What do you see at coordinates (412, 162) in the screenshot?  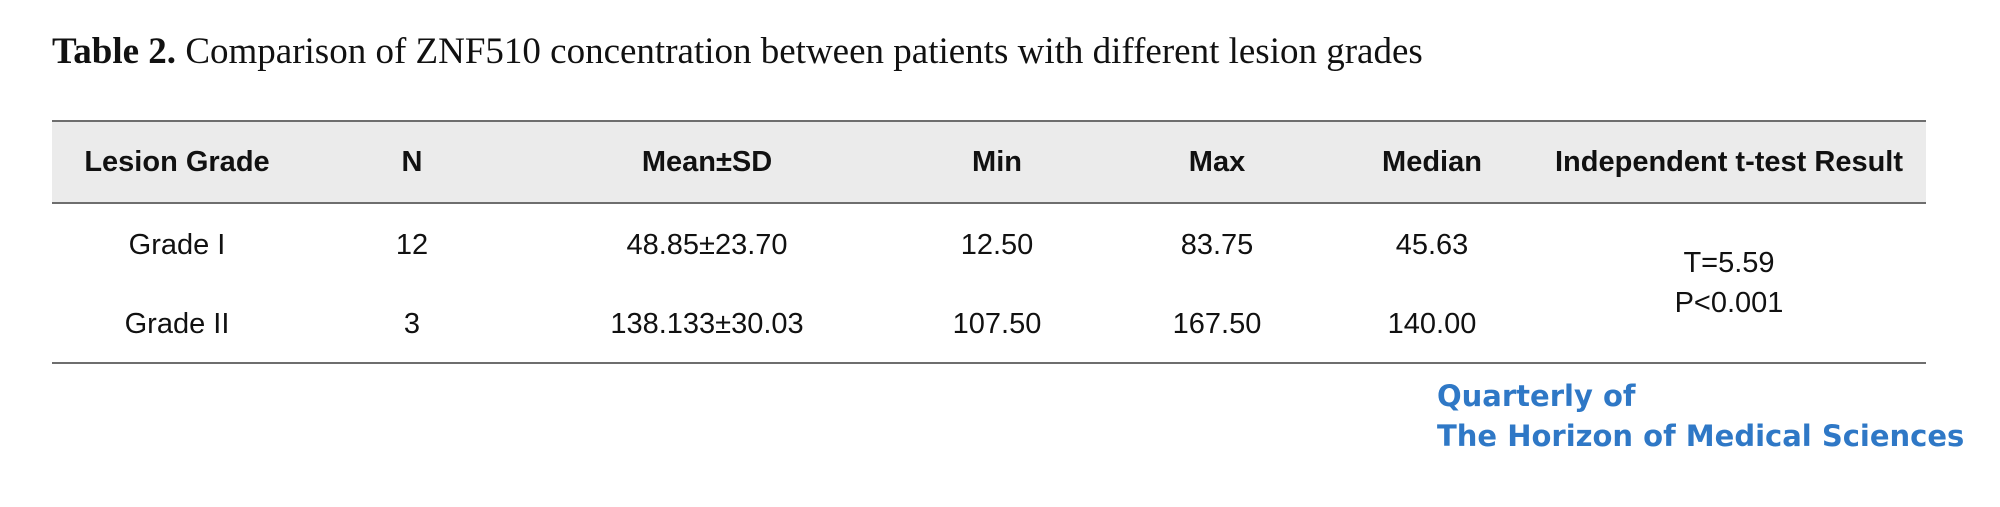 I see `column-header-n: N` at bounding box center [412, 162].